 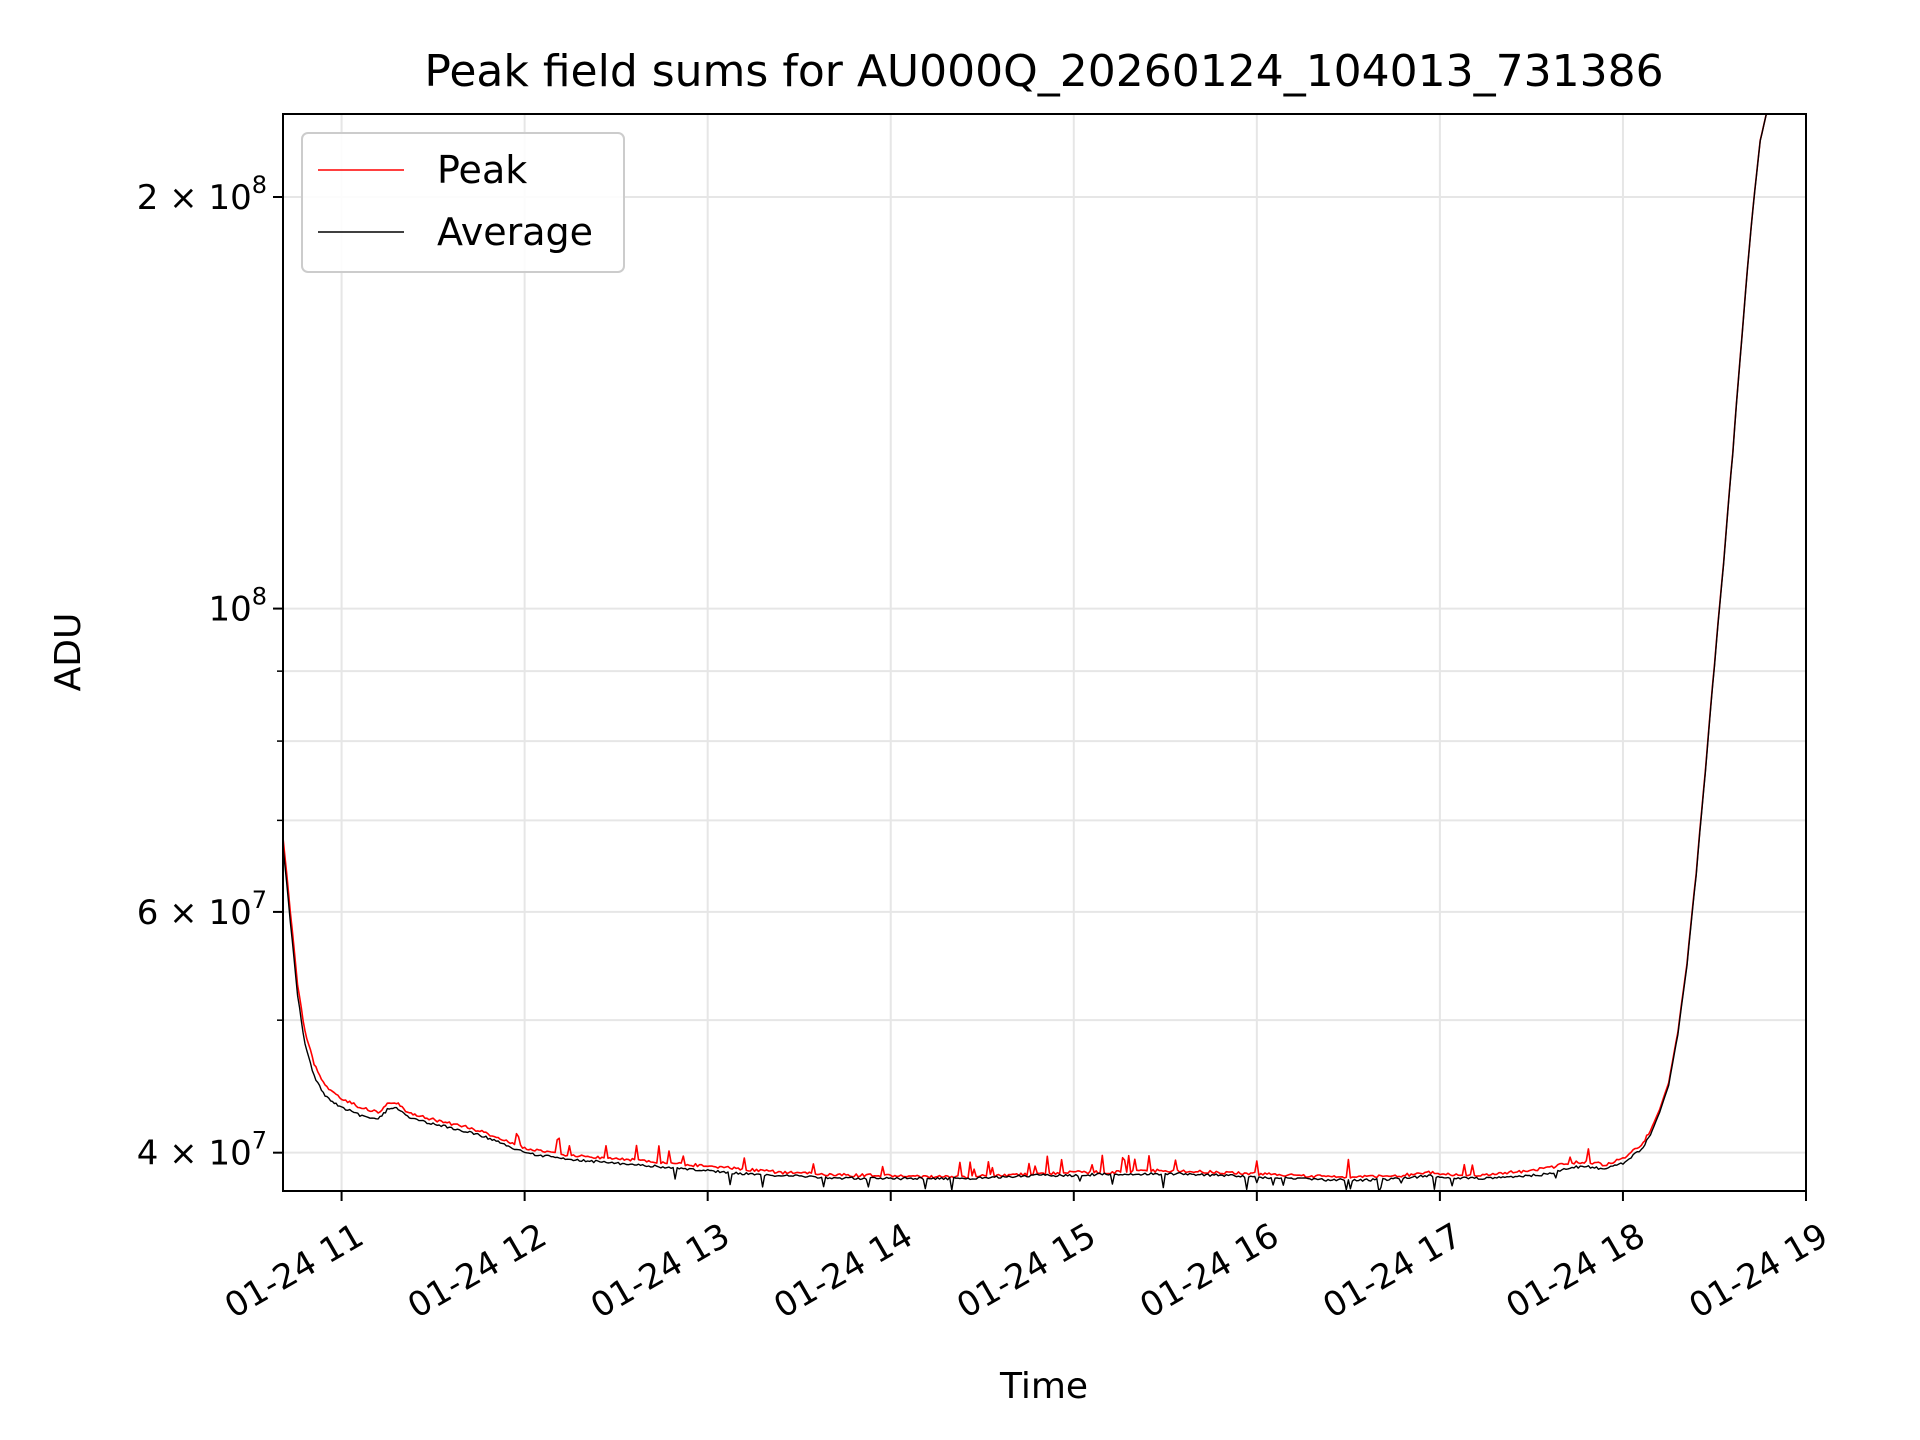 I want to click on y-tick-label: 4 × 107, so click(x=202, y=1150).